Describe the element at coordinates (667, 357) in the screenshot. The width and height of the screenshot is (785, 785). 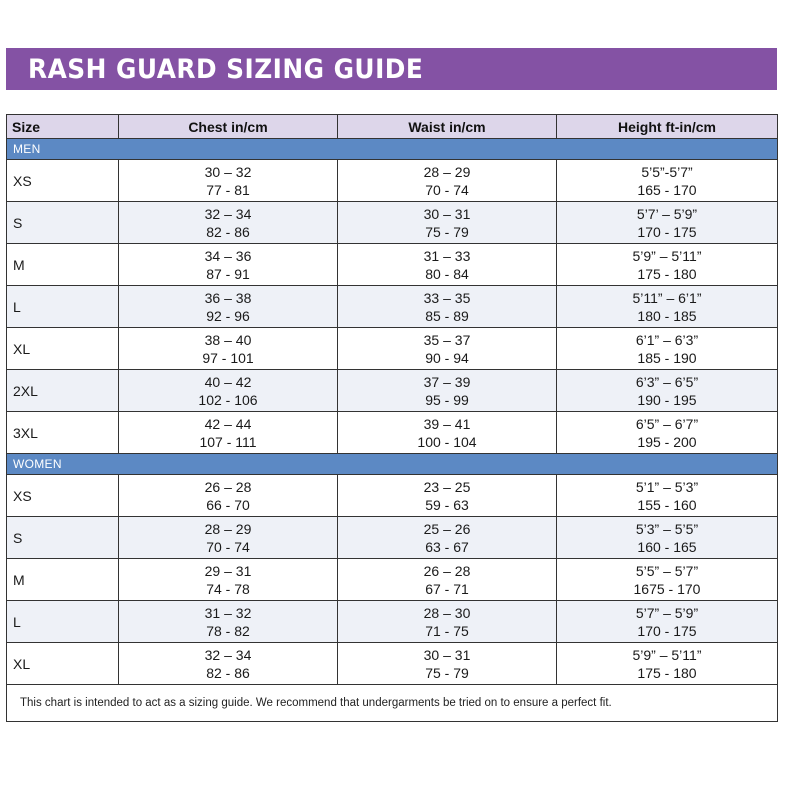
I see `height-cm: 185 - 190` at that location.